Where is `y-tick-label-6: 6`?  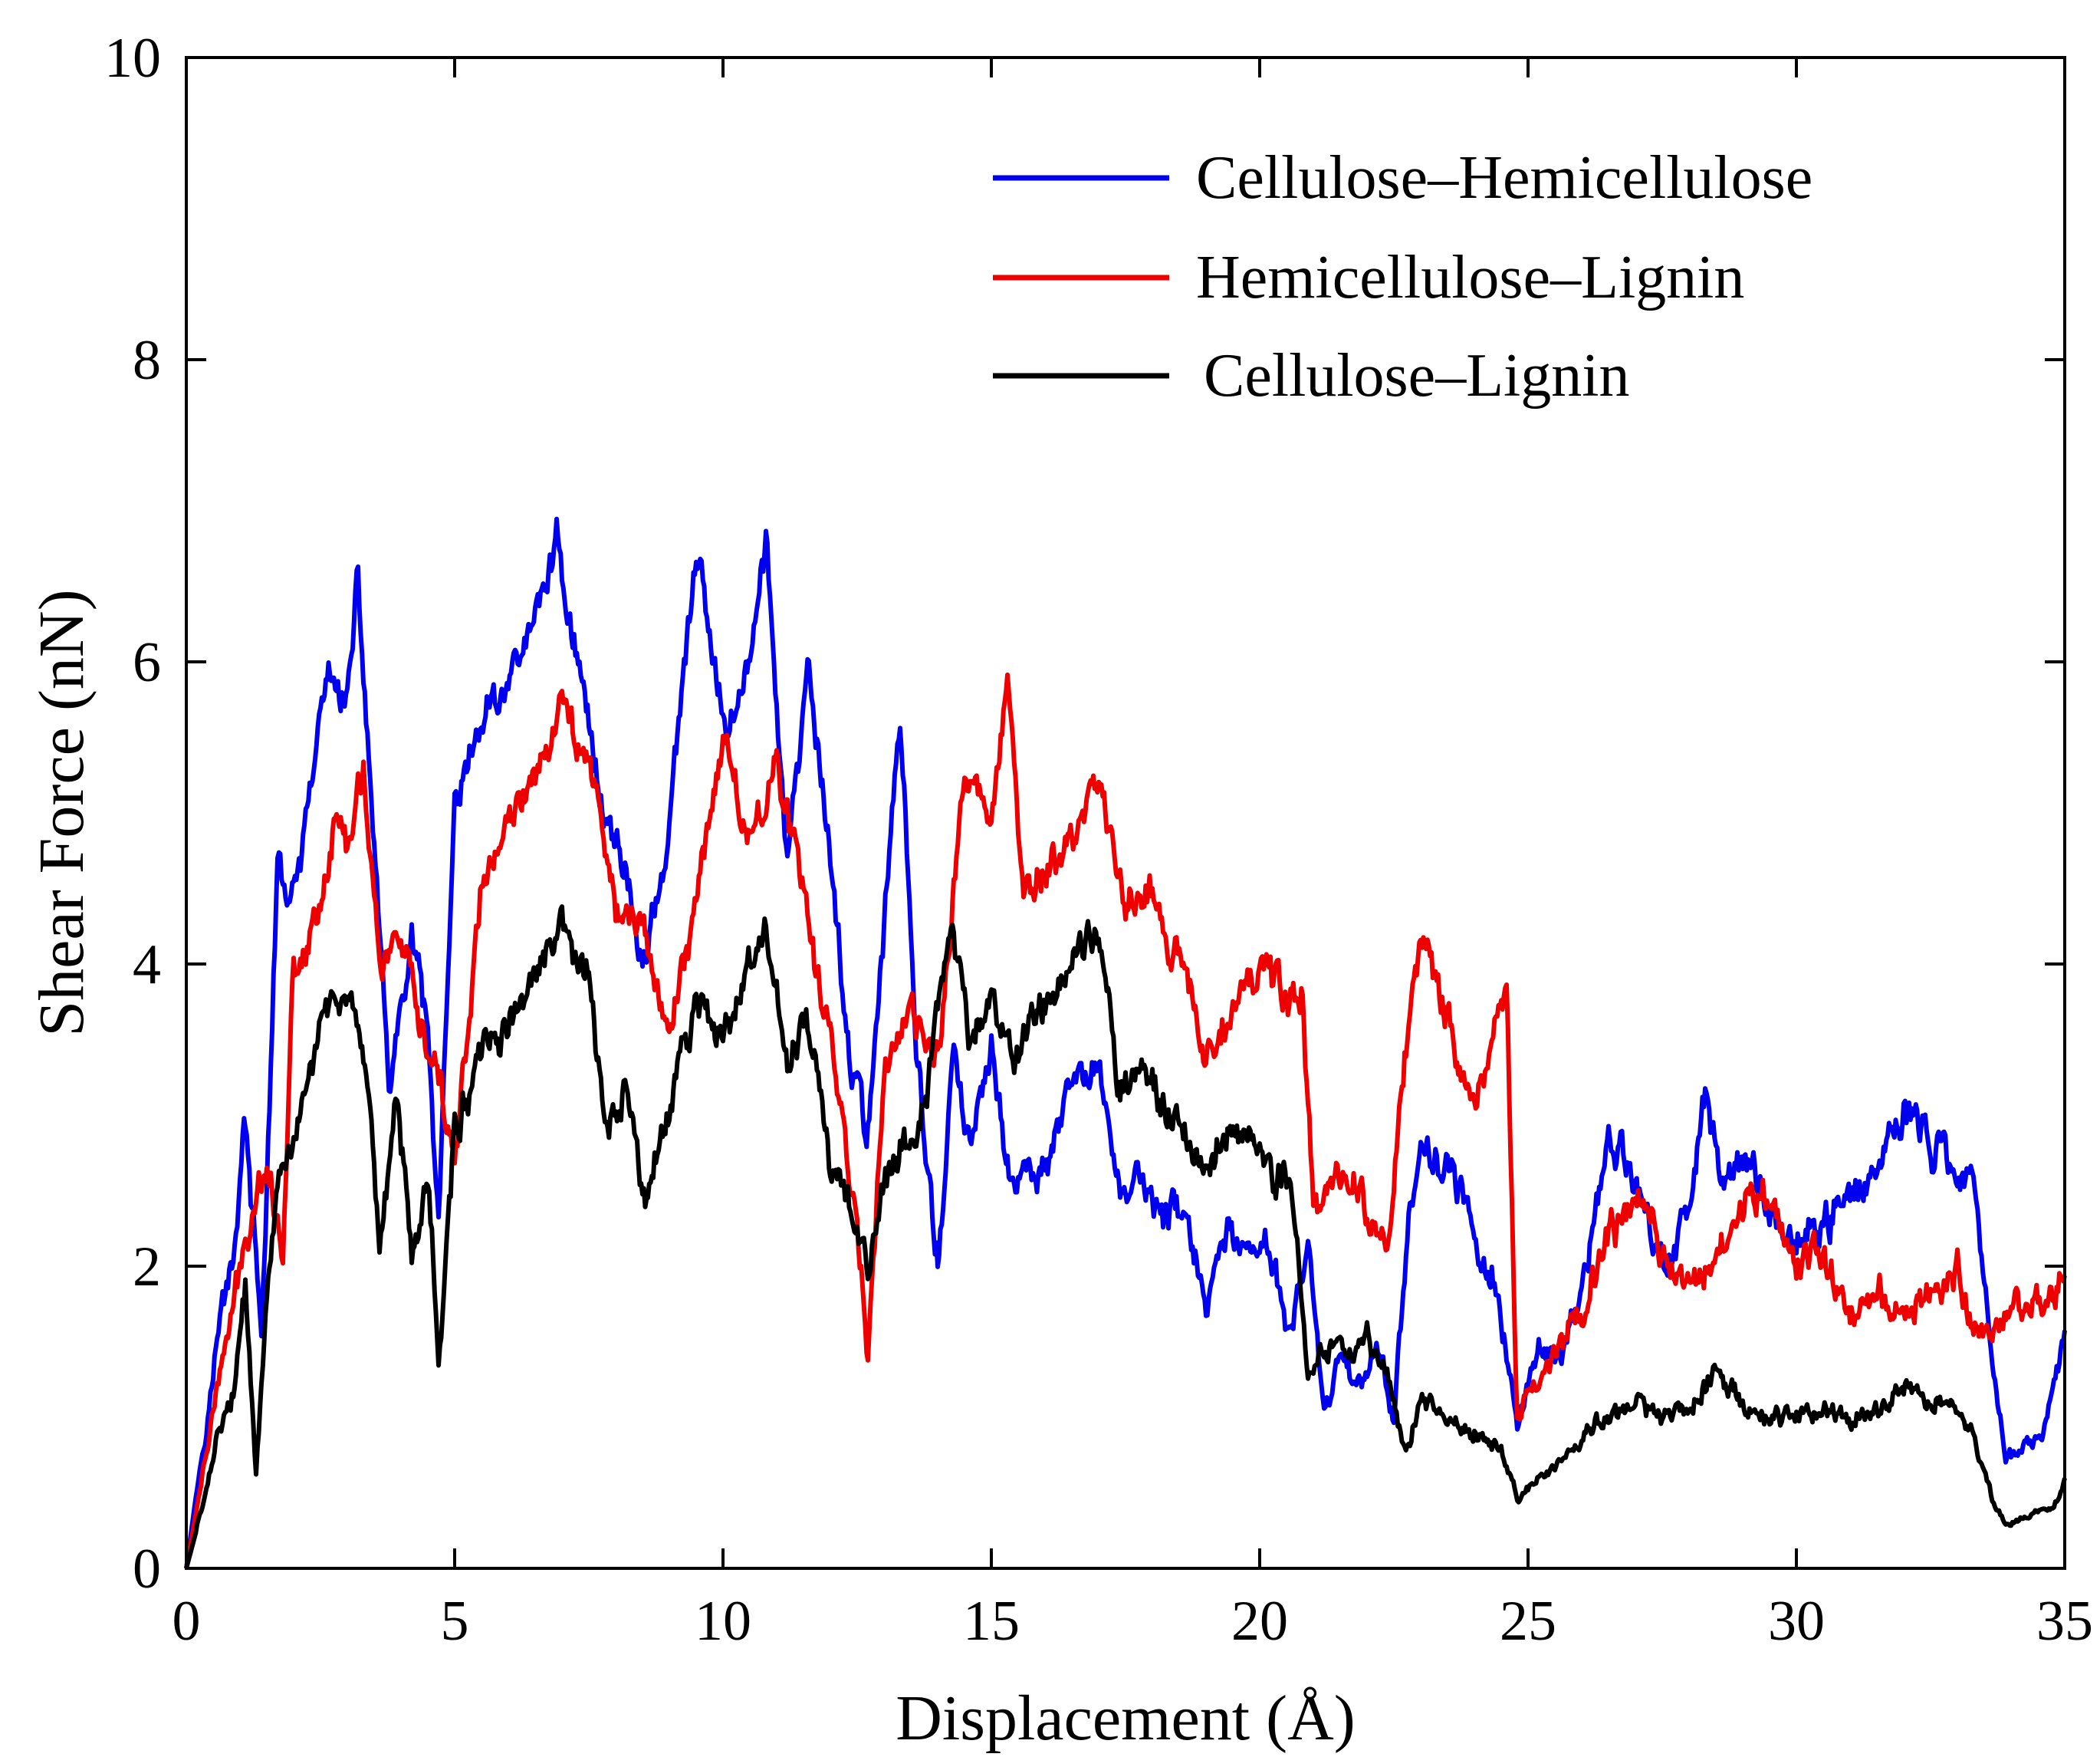
y-tick-label-6: 6 is located at coordinates (147, 662).